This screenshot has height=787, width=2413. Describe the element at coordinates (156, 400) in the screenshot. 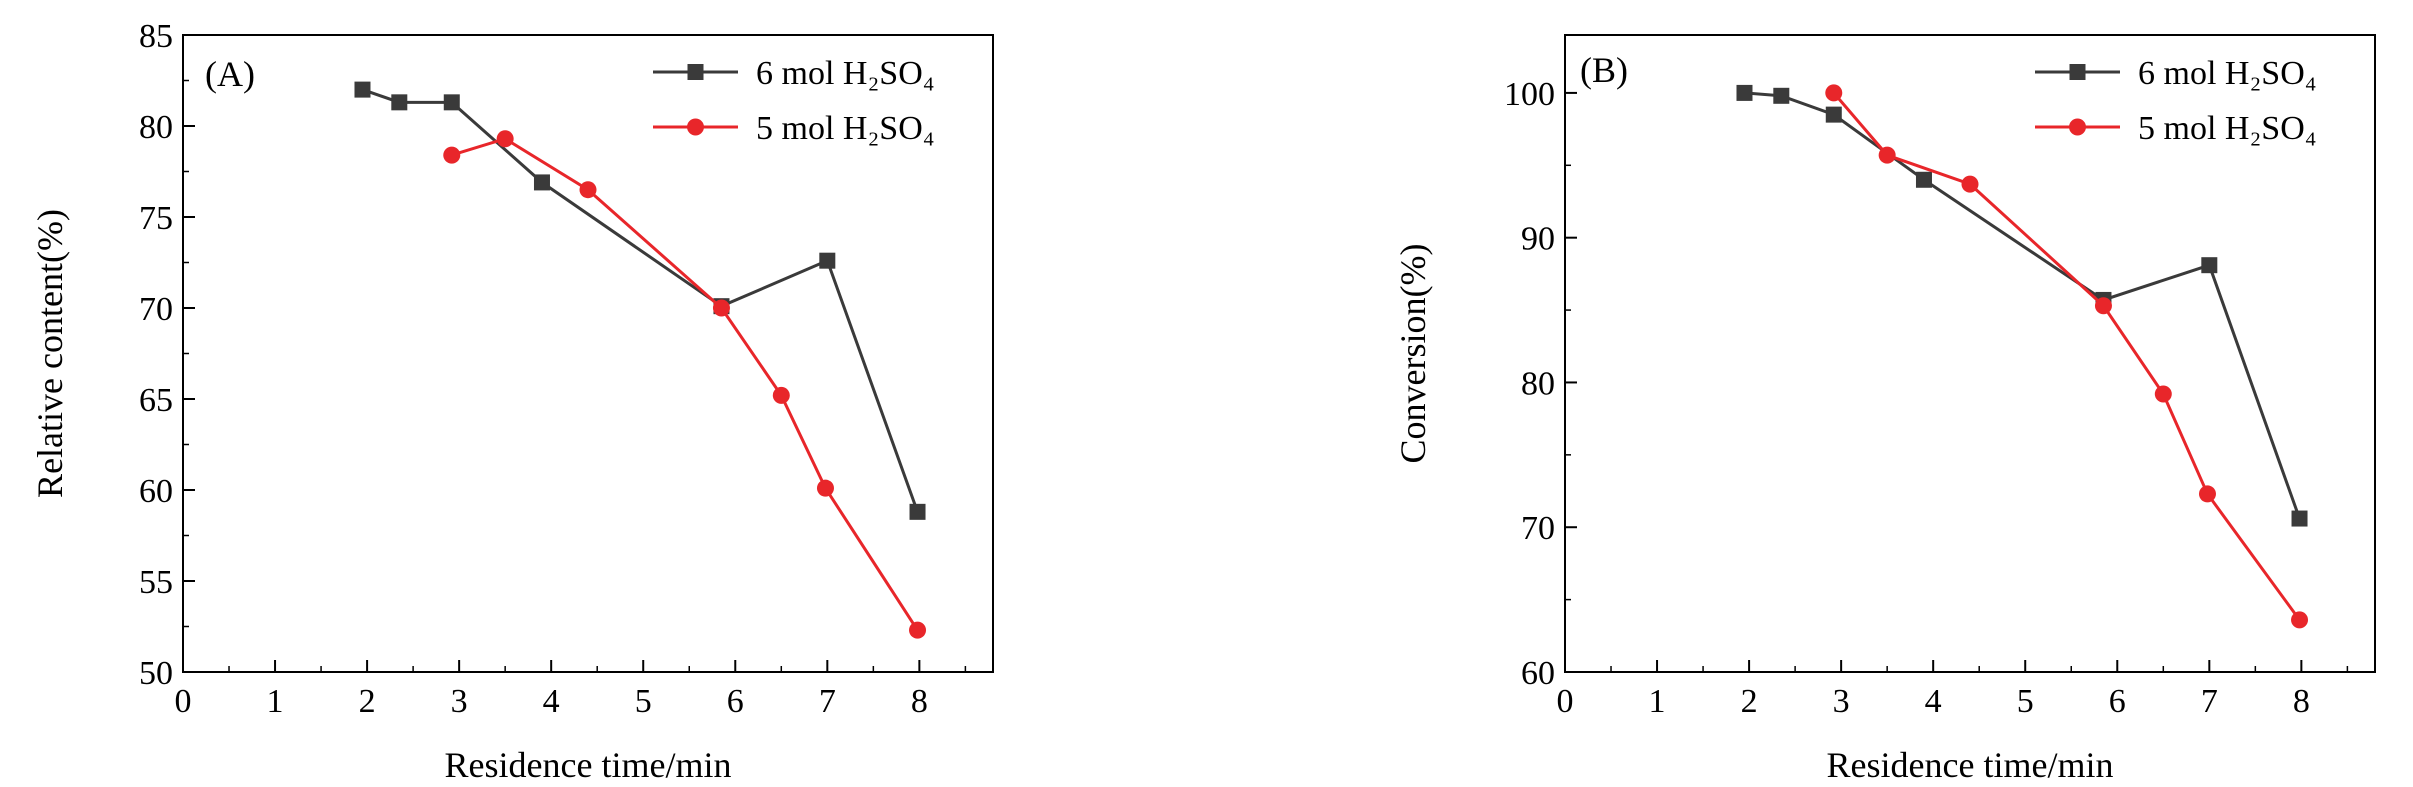

I see `y-tick-label: 65` at that location.